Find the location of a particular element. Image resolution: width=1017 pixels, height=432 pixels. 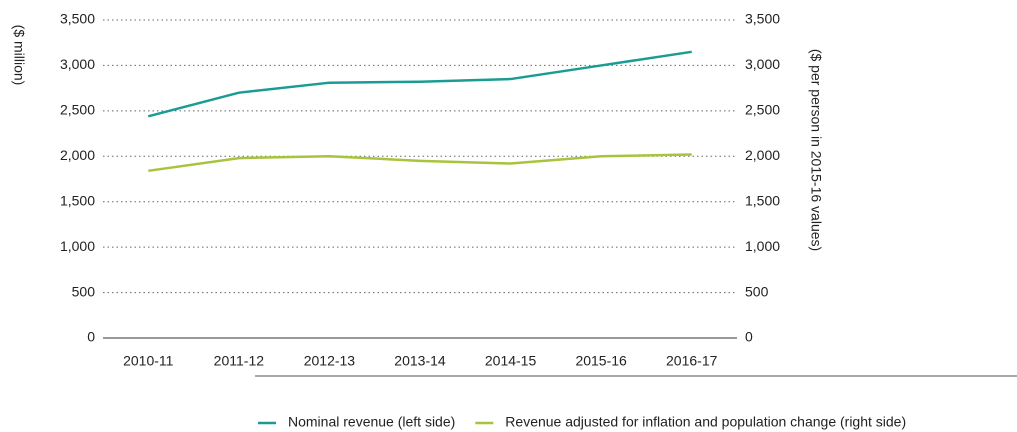

y-tick-label: 1,500 is located at coordinates (77, 200).